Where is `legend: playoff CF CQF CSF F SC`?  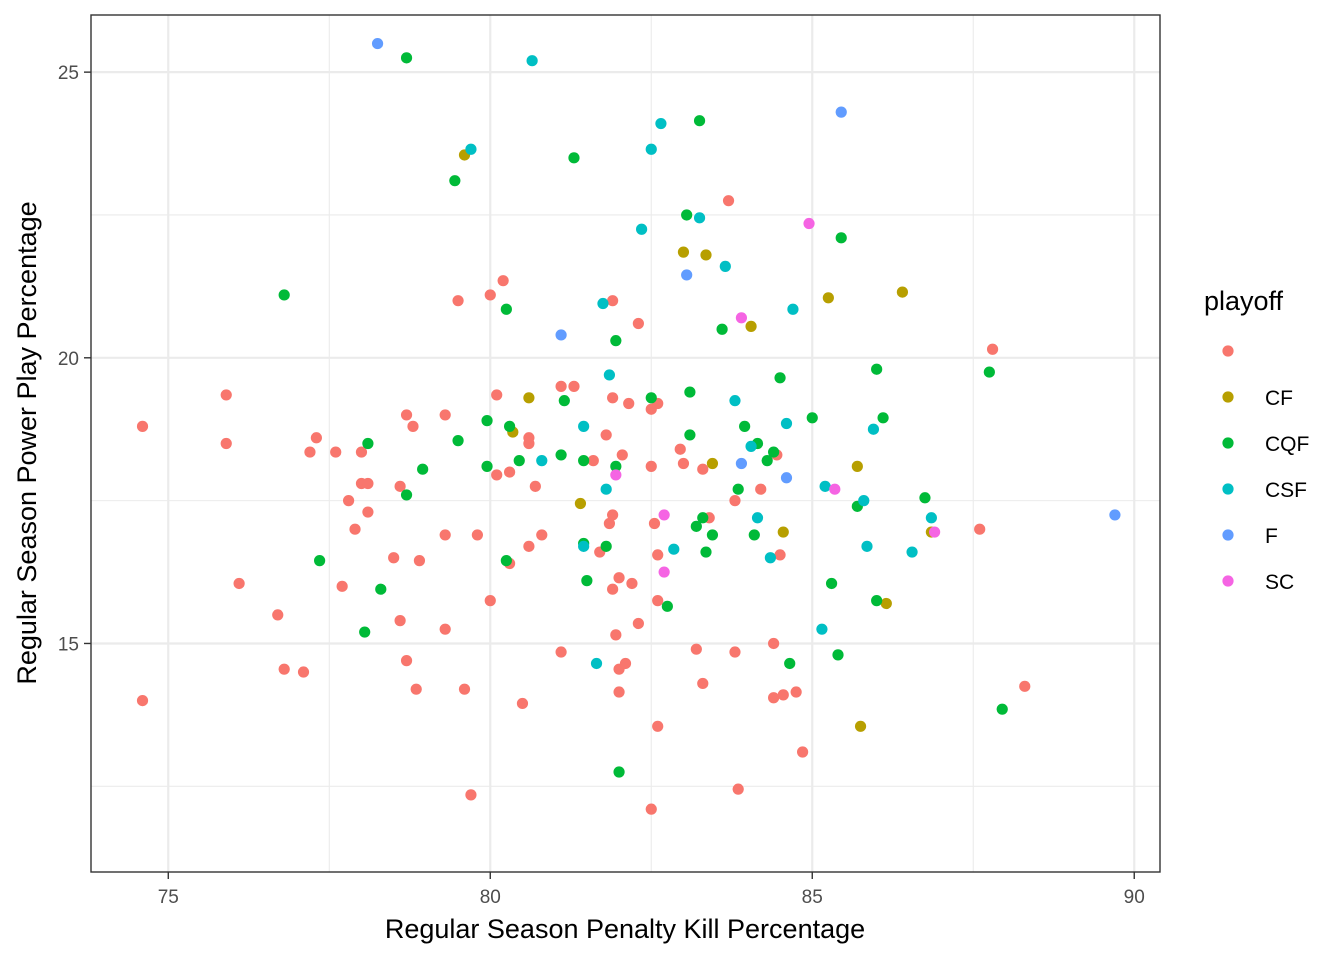
legend: playoff CF CQF CSF F SC is located at coordinates (1256, 440).